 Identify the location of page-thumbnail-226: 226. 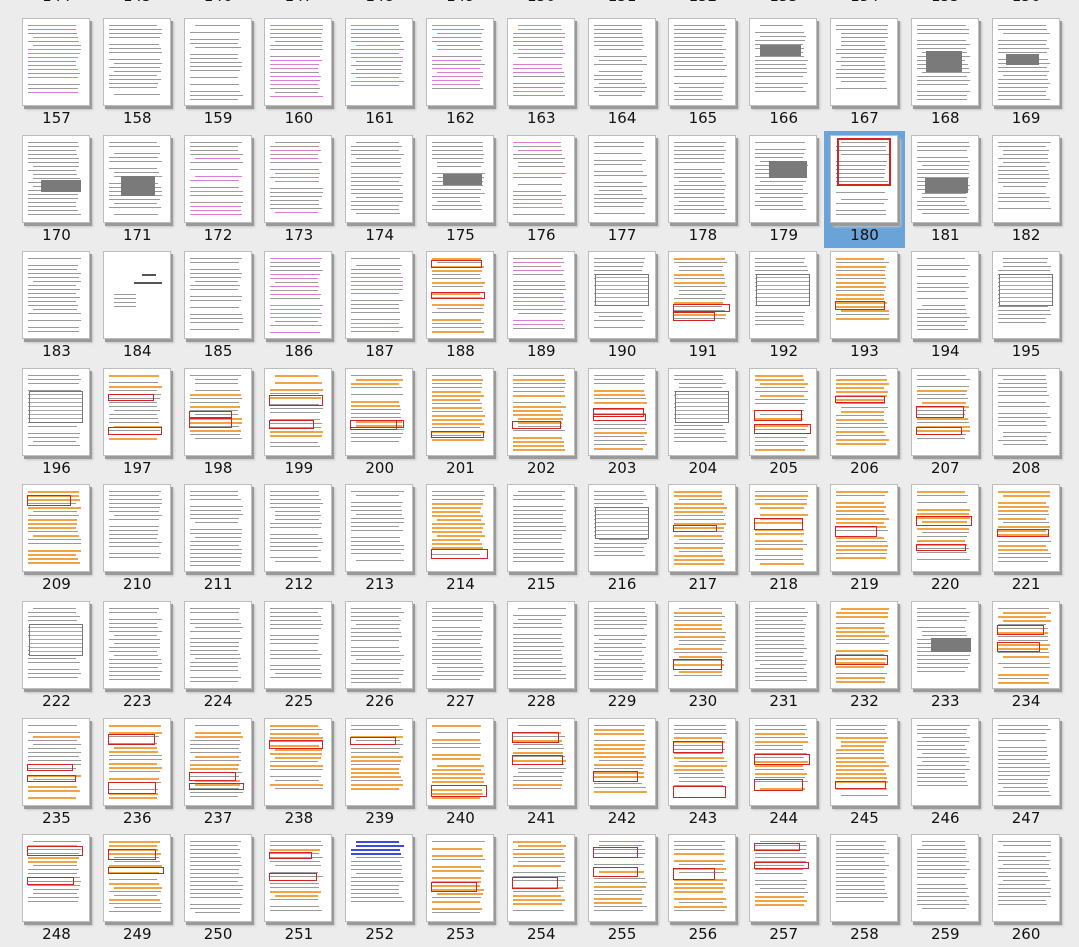
(379, 655).